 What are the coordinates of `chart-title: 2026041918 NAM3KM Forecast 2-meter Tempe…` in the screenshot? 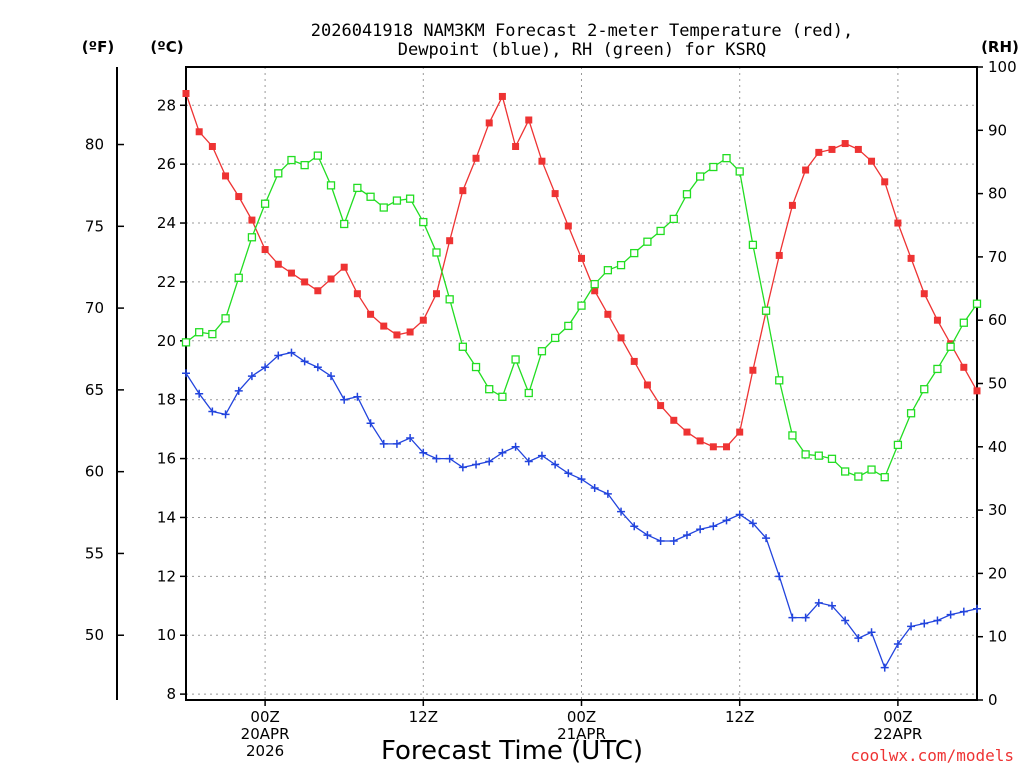 It's located at (582, 40).